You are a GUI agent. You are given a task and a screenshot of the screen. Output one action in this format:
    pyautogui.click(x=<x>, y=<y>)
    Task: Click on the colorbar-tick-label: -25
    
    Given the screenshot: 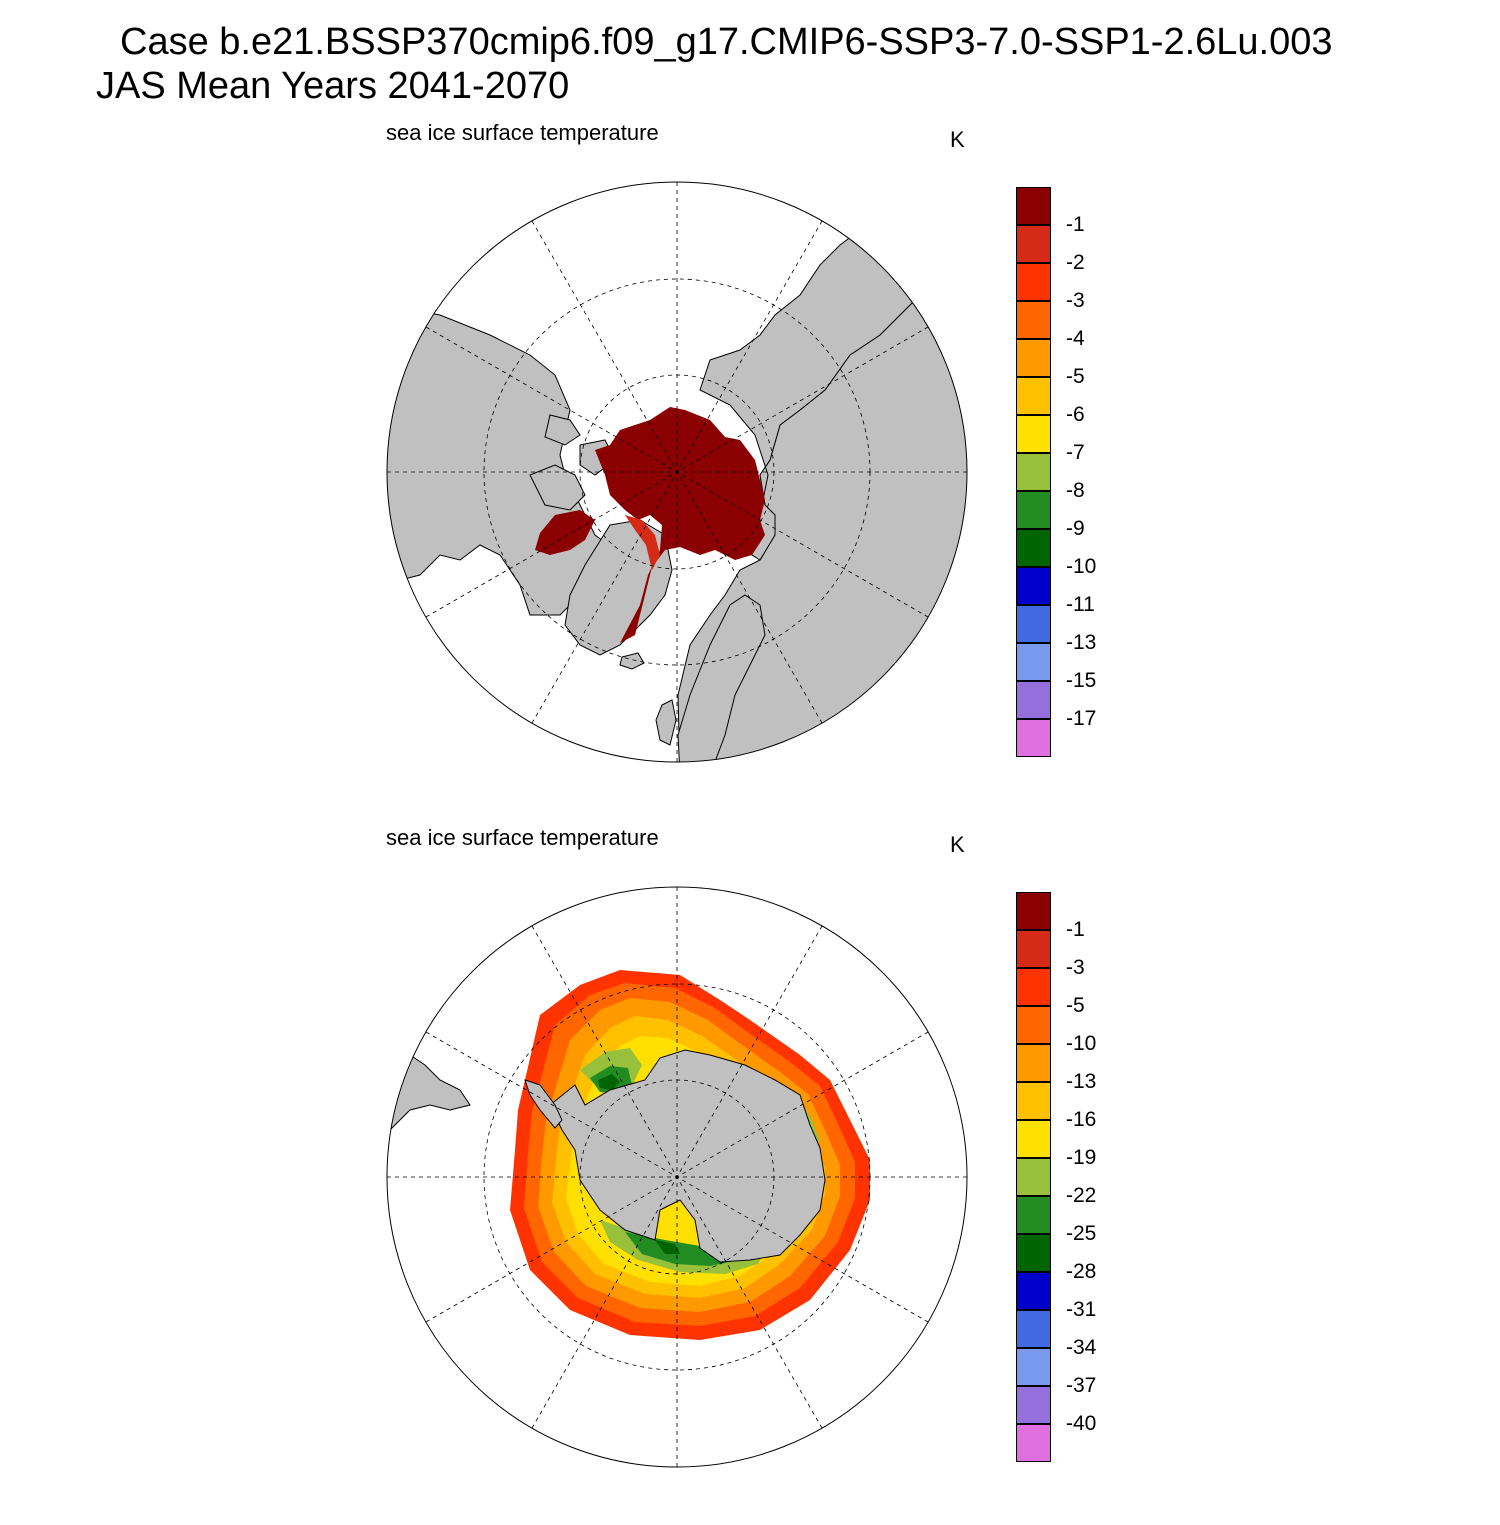 What is the action you would take?
    pyautogui.click(x=1081, y=1233)
    